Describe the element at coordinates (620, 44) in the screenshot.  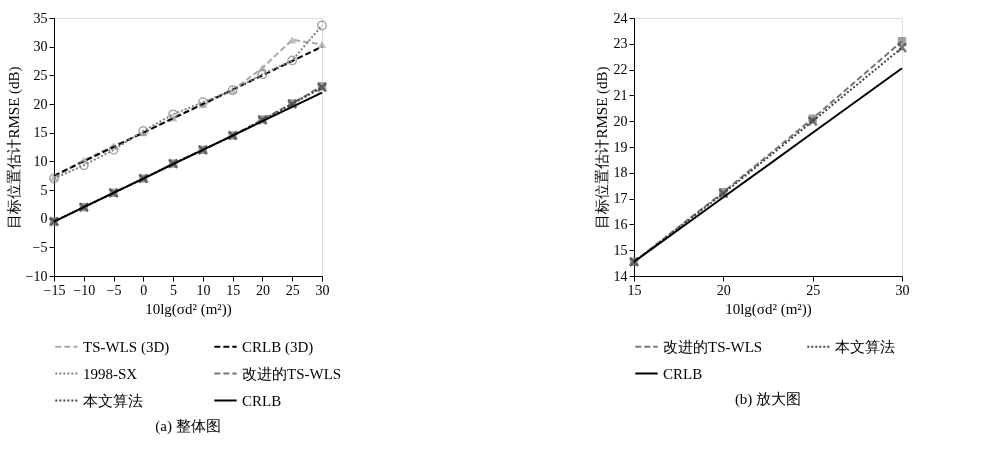
I see `y-tick-label: 23` at that location.